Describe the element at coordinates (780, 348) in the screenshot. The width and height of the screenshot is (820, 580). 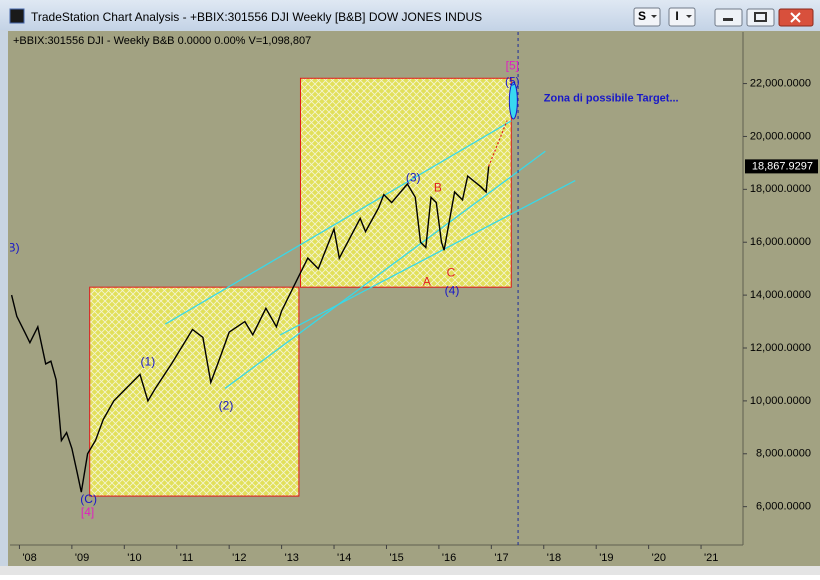
I see `y-tick-label: 12,000.0000` at that location.